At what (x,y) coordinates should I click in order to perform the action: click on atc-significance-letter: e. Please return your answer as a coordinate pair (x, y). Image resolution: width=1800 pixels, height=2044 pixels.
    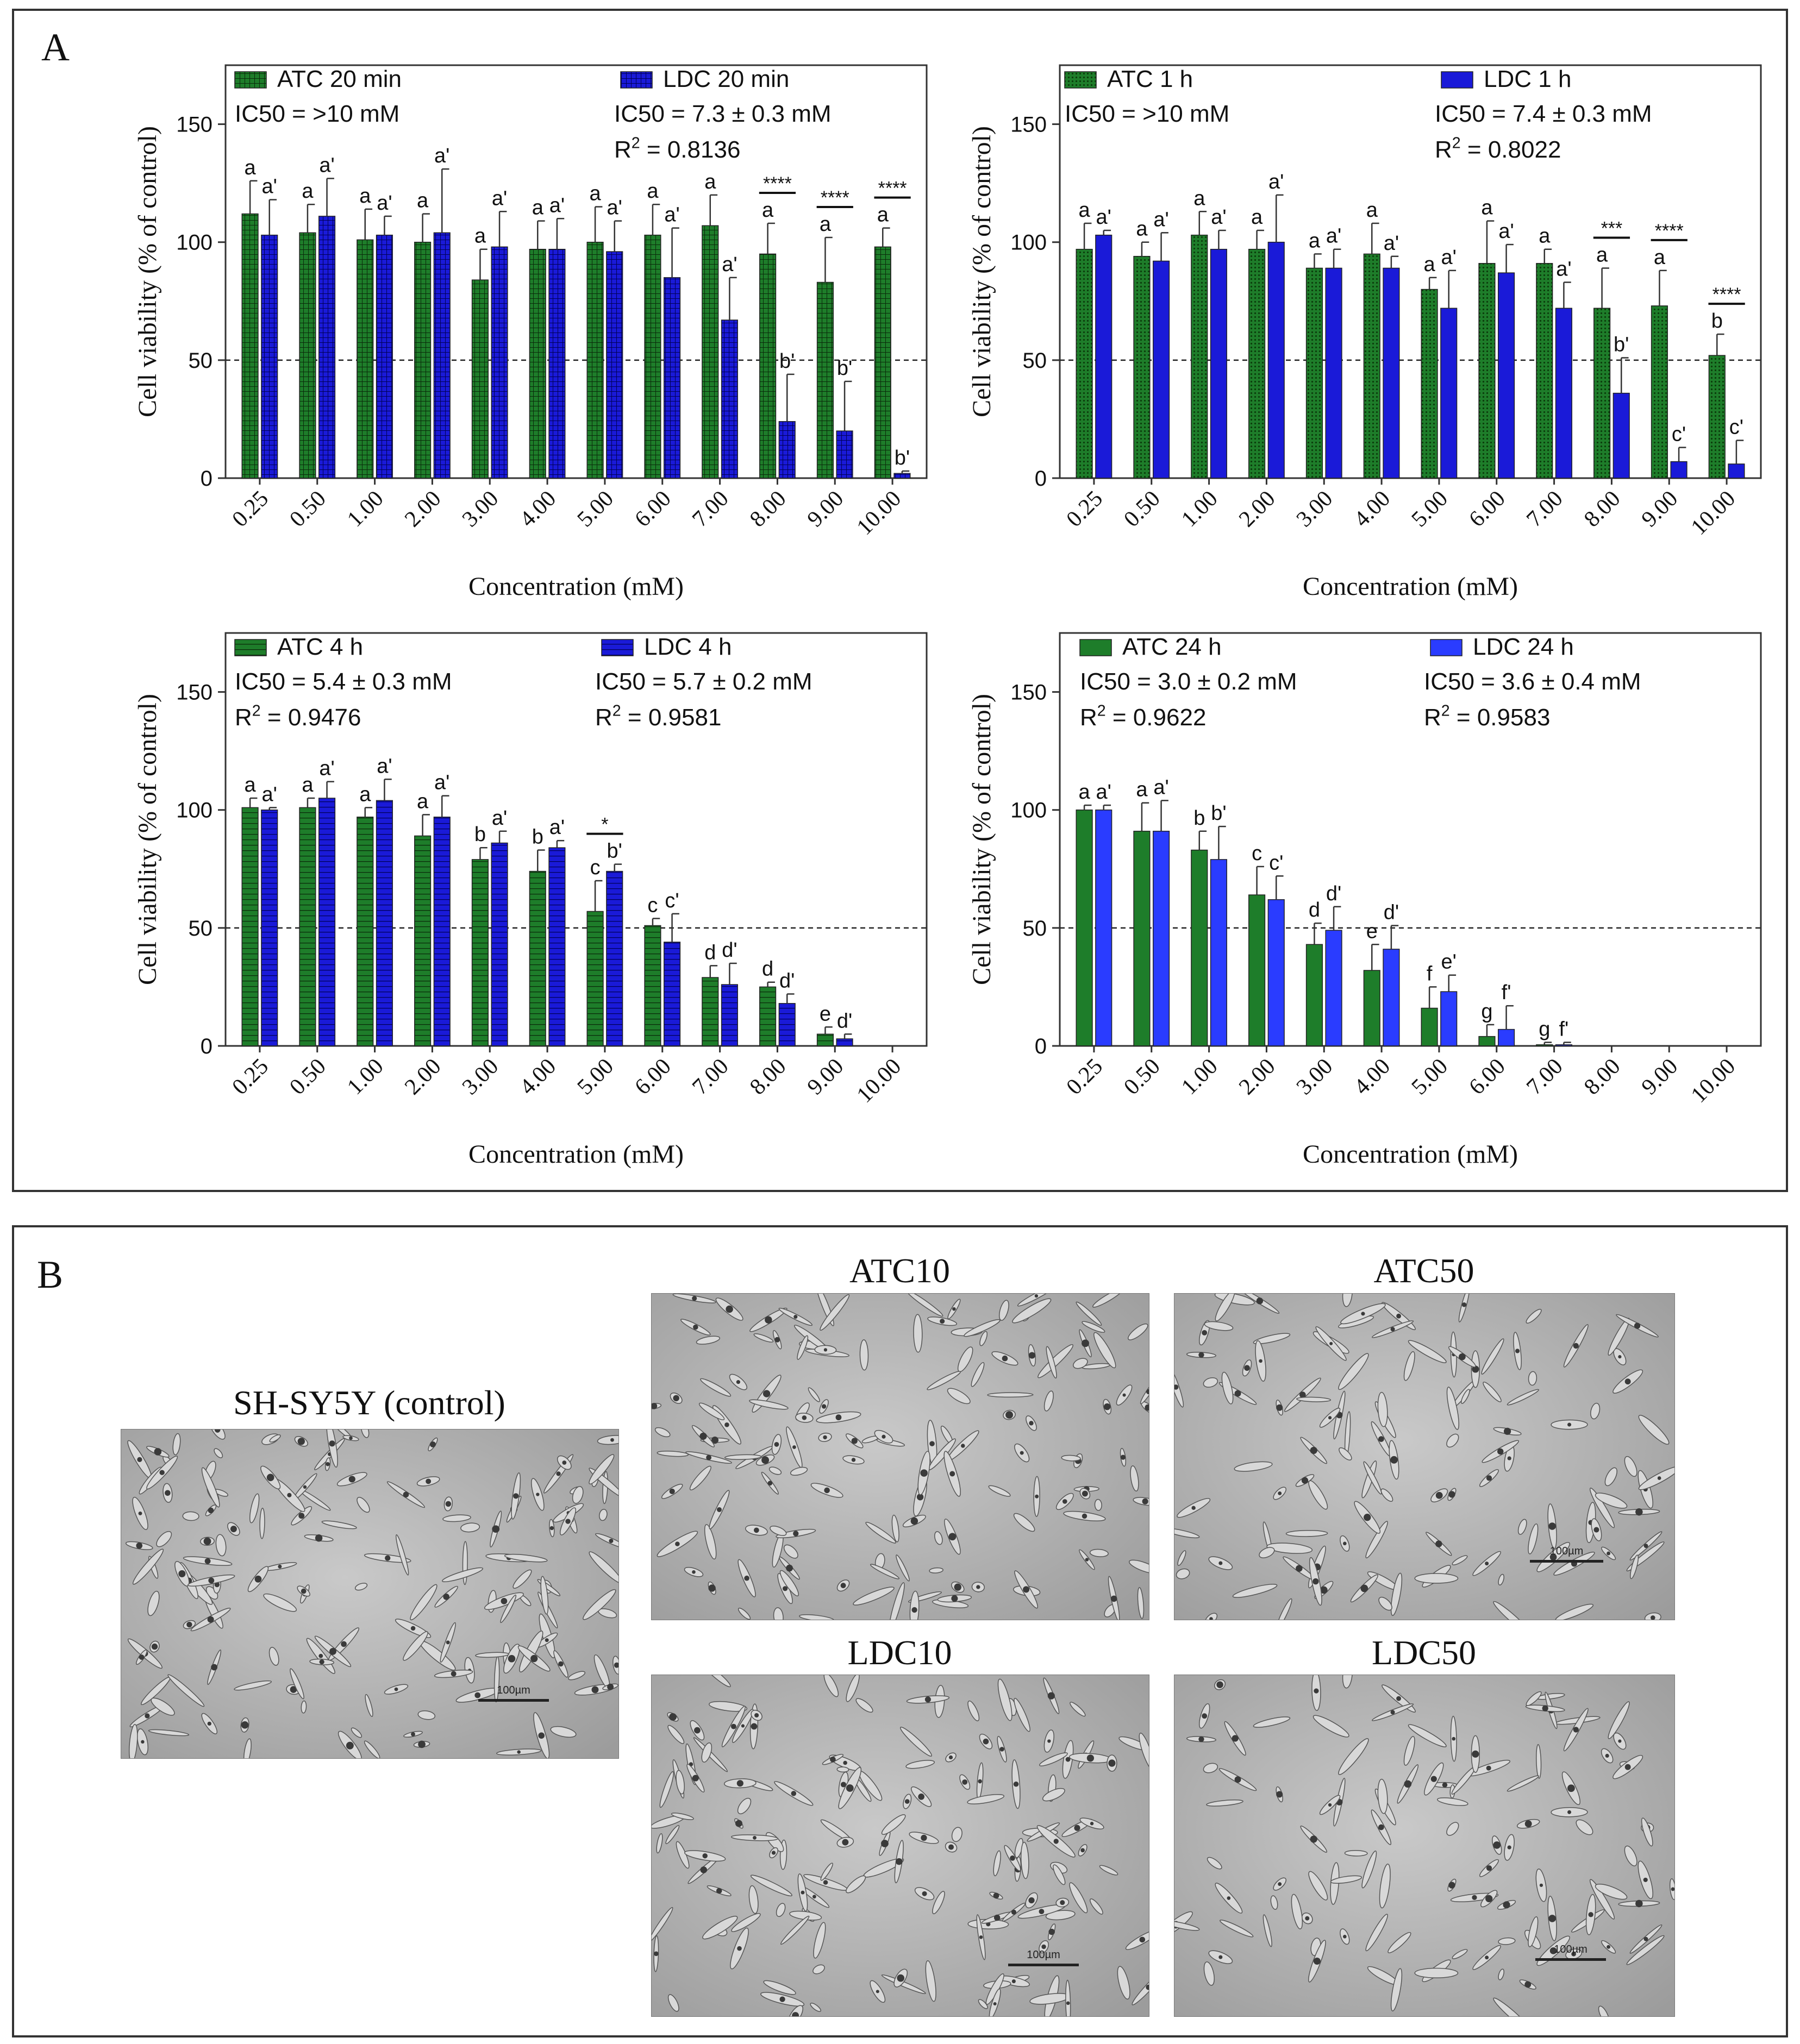
    Looking at the image, I should click on (825, 1013).